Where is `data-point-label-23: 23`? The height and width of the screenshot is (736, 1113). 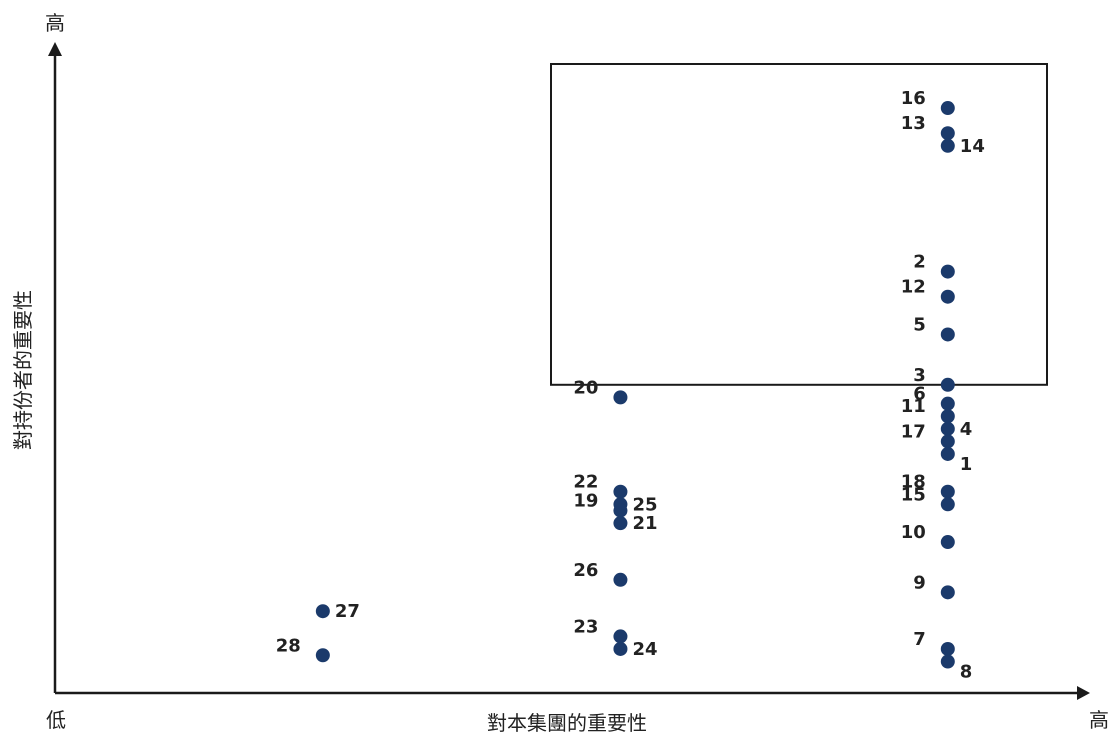 data-point-label-23: 23 is located at coordinates (585, 626).